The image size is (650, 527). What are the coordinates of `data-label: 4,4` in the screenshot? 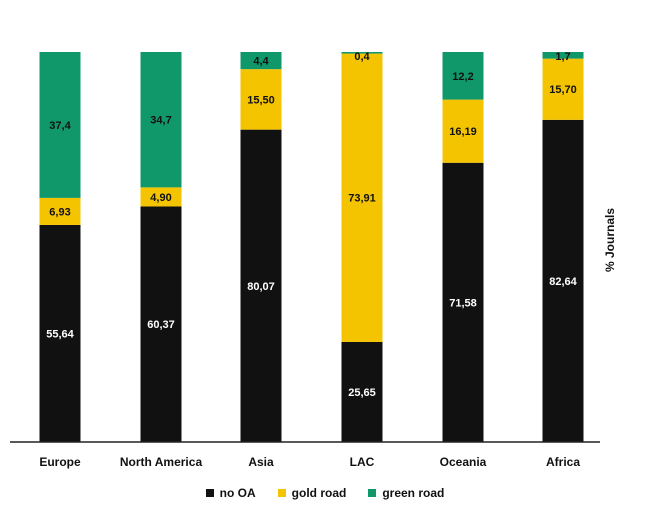 It's located at (261, 62).